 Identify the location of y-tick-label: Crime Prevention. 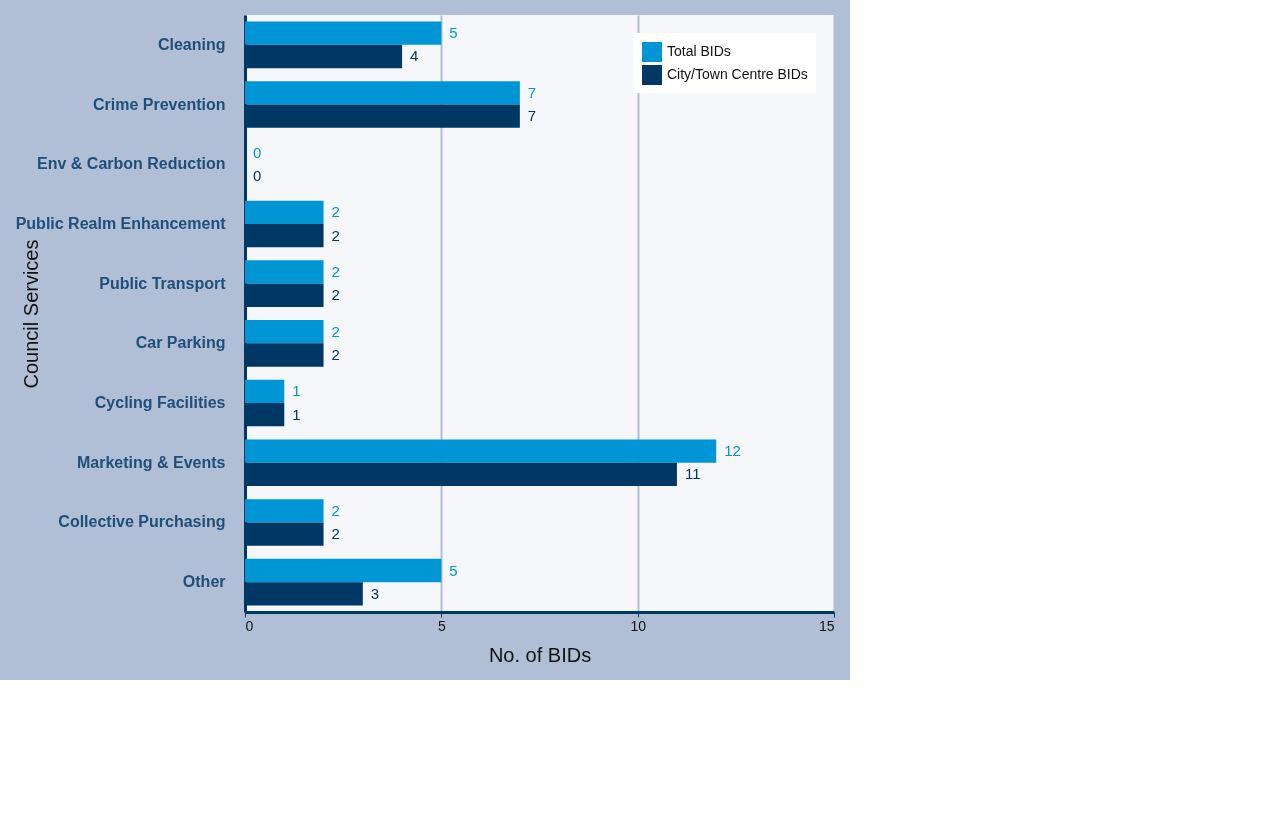
(159, 104).